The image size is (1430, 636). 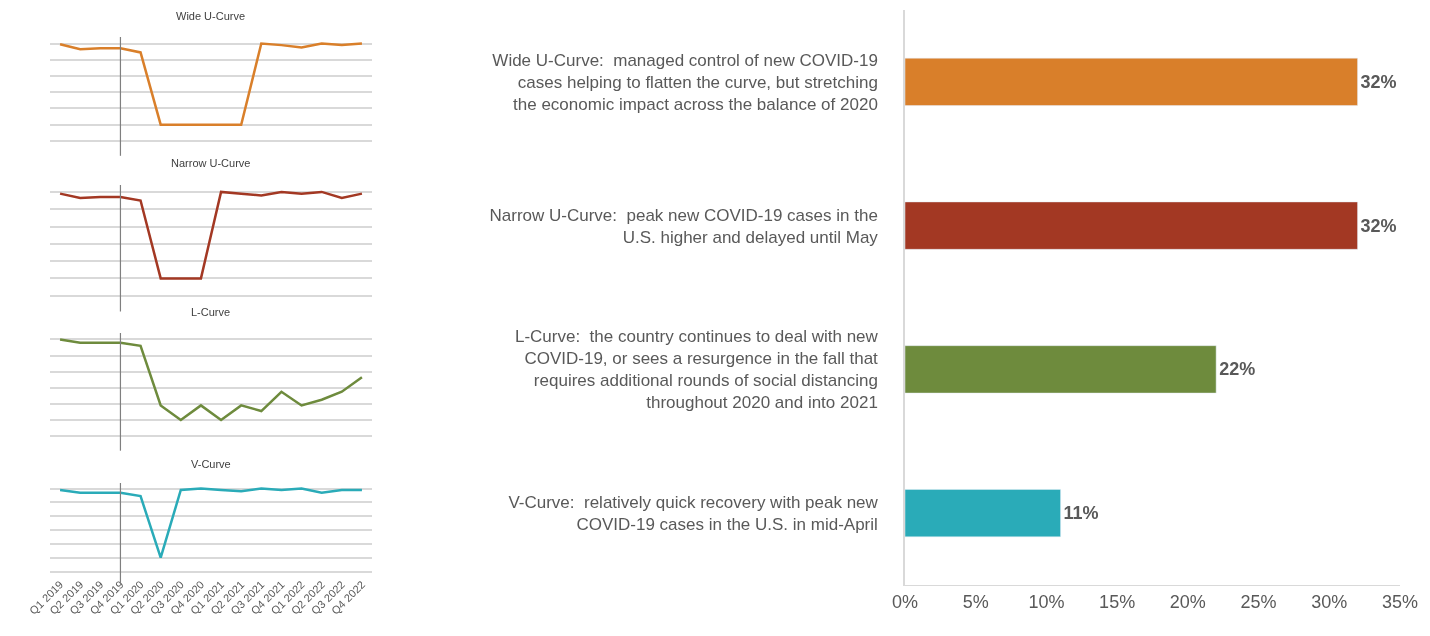 I want to click on y-tick-label: V-Curve: relatively quick recovery with peak new COVID-19 cases in the U.S. in mid-April, so click(x=693, y=514).